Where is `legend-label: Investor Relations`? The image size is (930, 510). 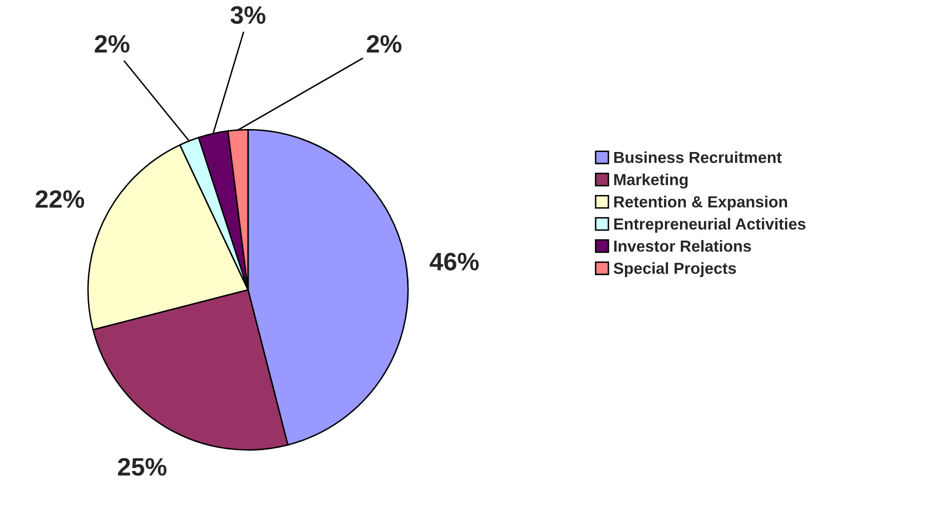 legend-label: Investor Relations is located at coordinates (682, 246).